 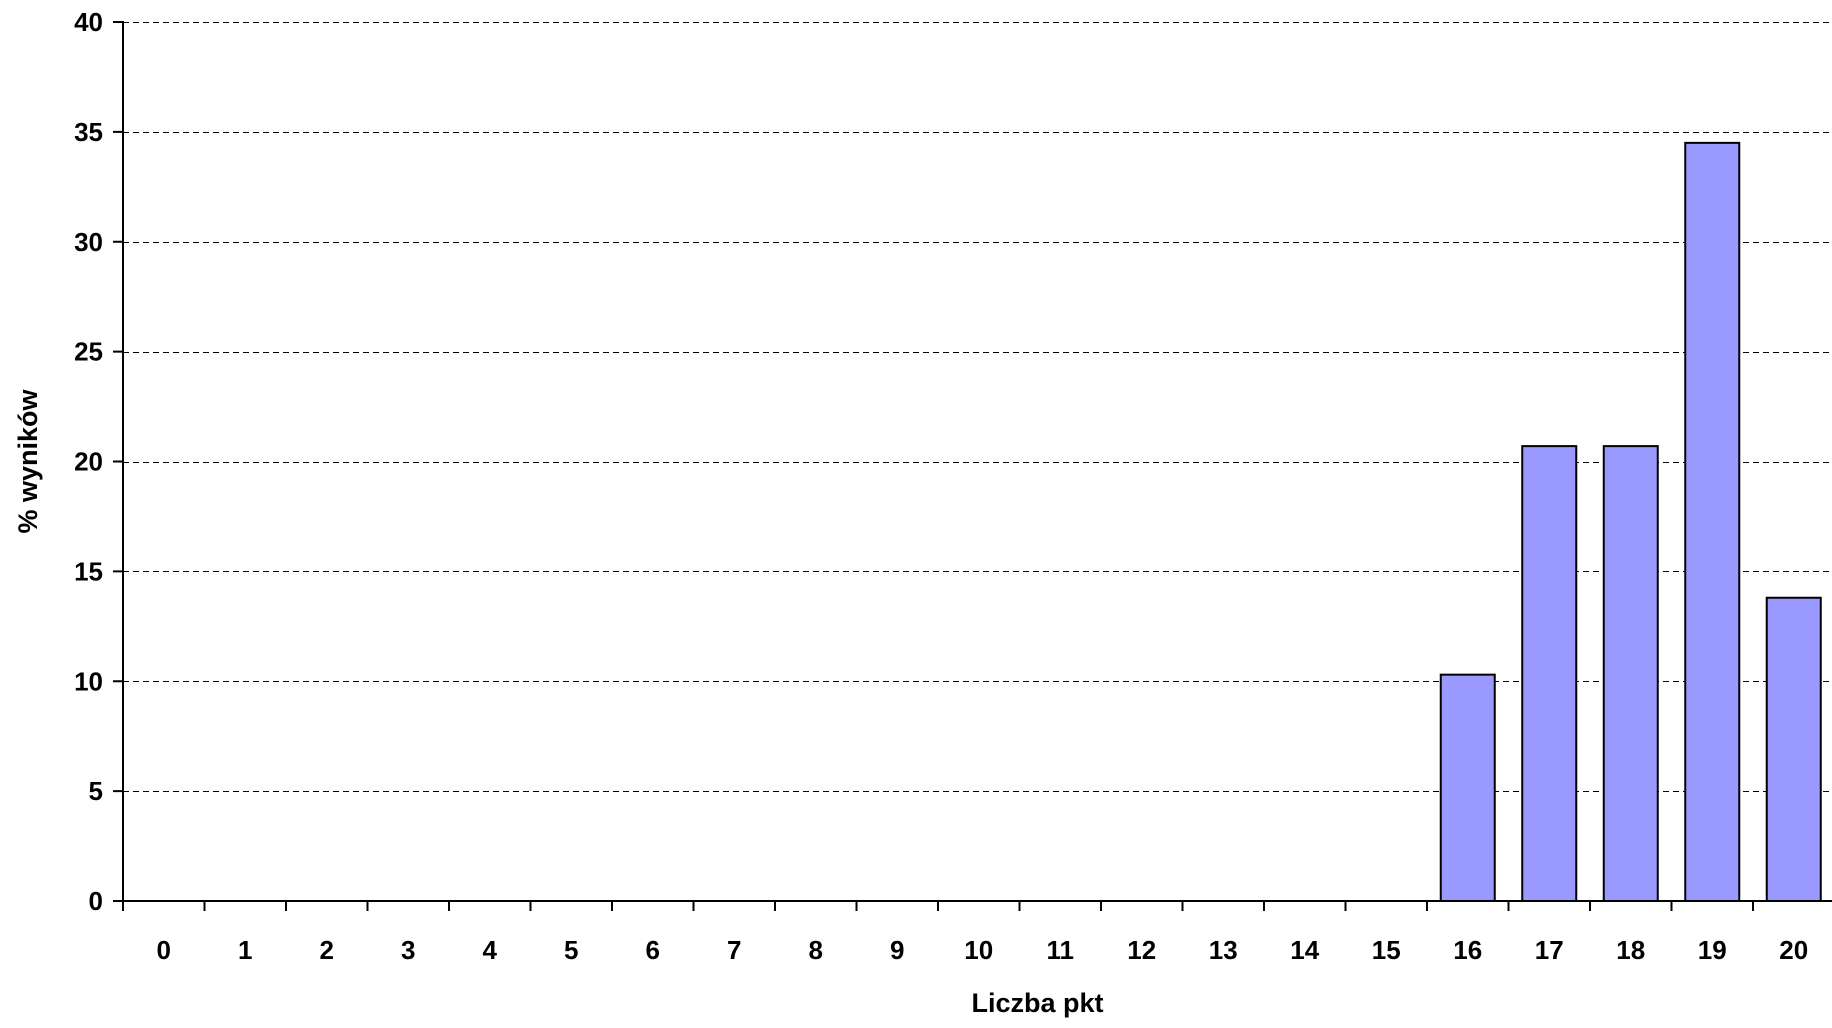 What do you see at coordinates (1061, 950) in the screenshot?
I see `x-tick-label: 11` at bounding box center [1061, 950].